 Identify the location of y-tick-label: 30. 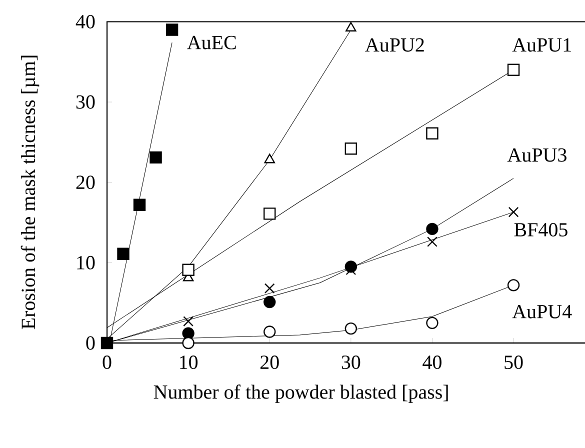
(85, 102).